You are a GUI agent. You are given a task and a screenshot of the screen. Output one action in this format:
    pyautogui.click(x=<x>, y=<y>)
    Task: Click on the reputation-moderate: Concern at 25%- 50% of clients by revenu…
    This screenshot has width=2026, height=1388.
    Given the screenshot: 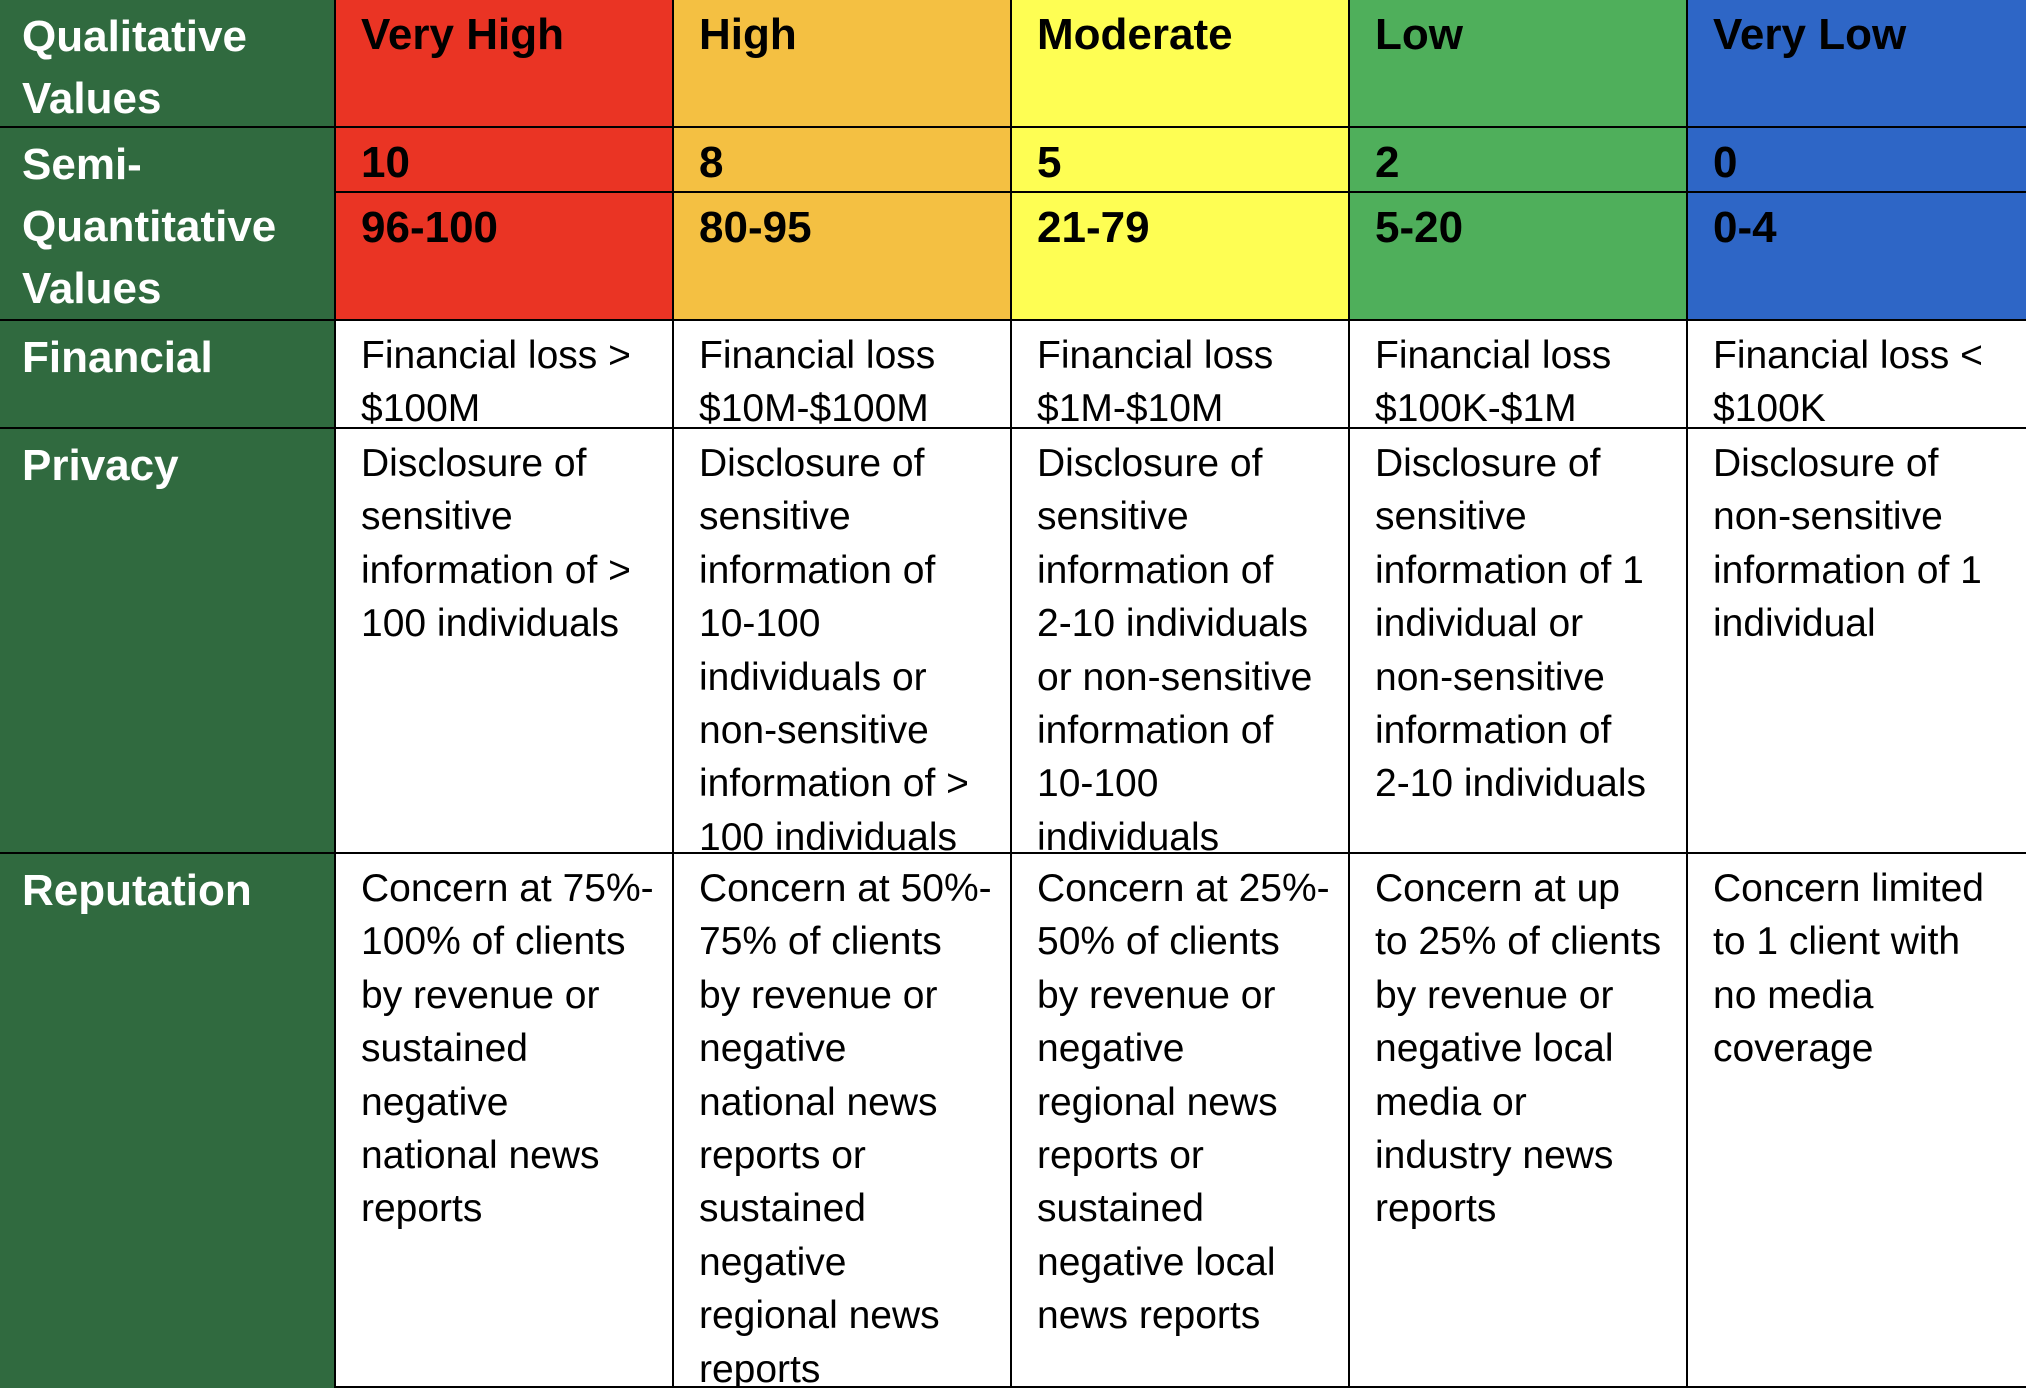 What is the action you would take?
    pyautogui.click(x=1181, y=1121)
    